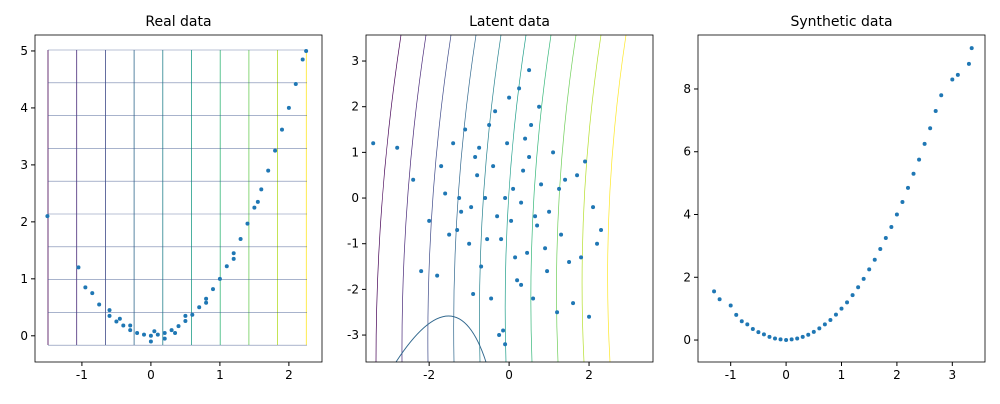 The height and width of the screenshot is (404, 1000). What do you see at coordinates (355, 107) in the screenshot?
I see `y-tick-label: 2` at bounding box center [355, 107].